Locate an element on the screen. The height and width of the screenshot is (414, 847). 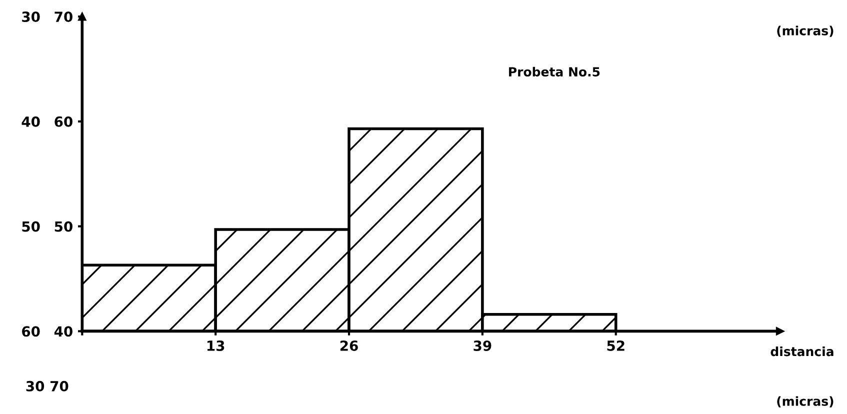
x-tick-label: 52 is located at coordinates (615, 345).